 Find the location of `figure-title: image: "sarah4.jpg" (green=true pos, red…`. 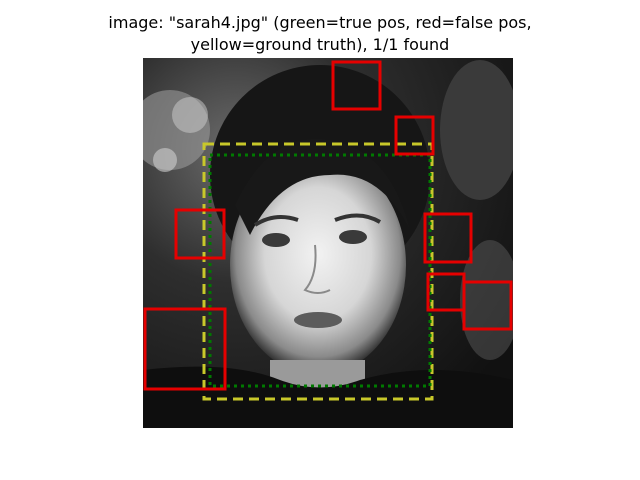

figure-title: image: "sarah4.jpg" (green=true pos, red… is located at coordinates (320, 34).